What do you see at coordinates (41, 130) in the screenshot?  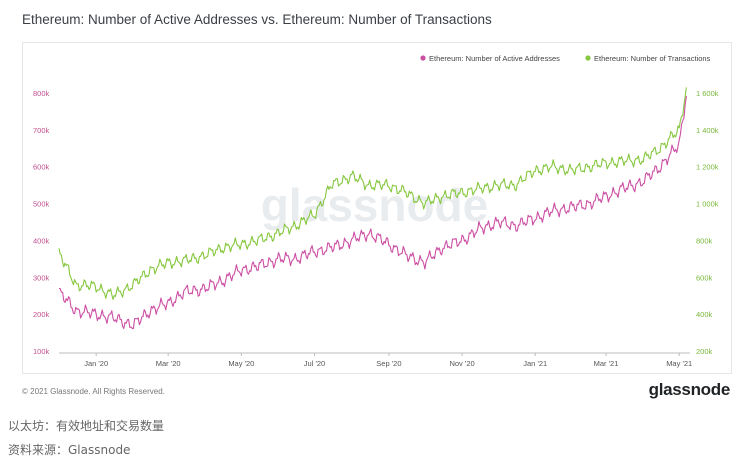 I see `y-left-tick-label: 700k` at bounding box center [41, 130].